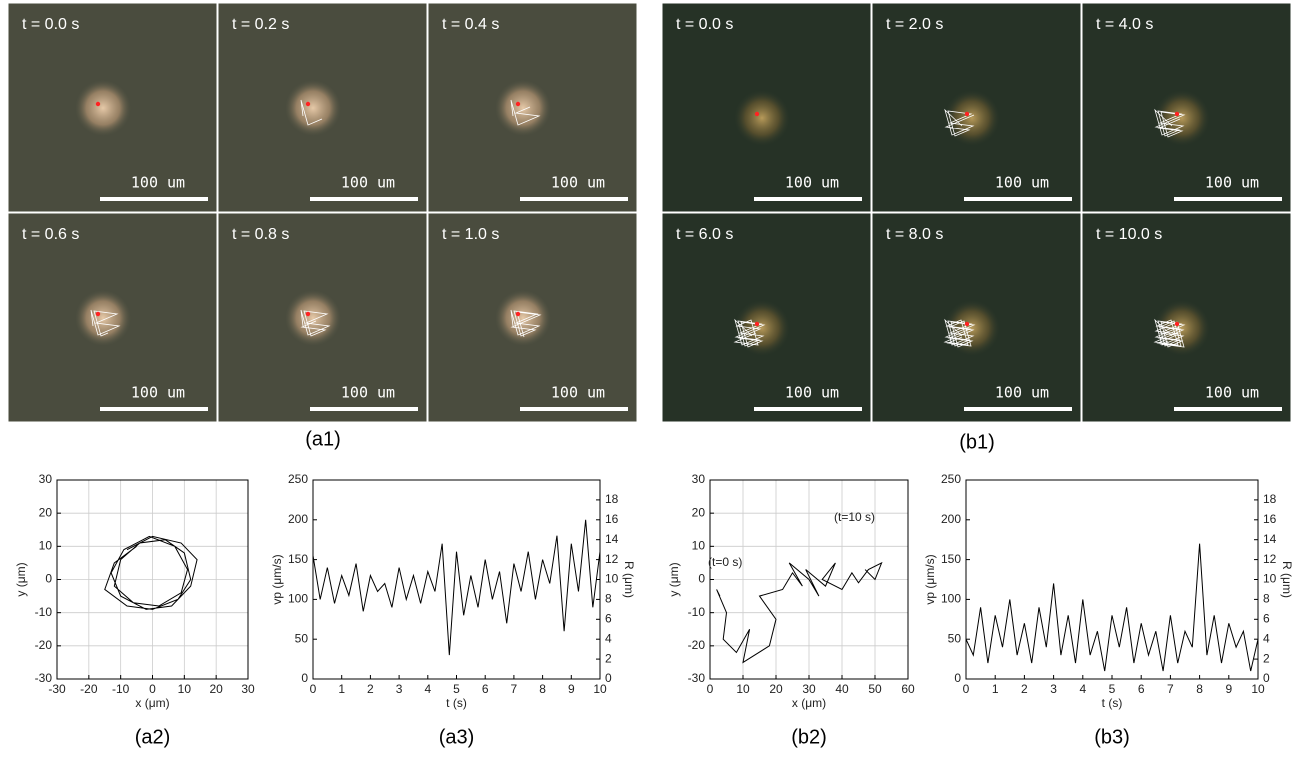 The width and height of the screenshot is (1296, 758). I want to click on time-label: t = 0.8 s, so click(260, 234).